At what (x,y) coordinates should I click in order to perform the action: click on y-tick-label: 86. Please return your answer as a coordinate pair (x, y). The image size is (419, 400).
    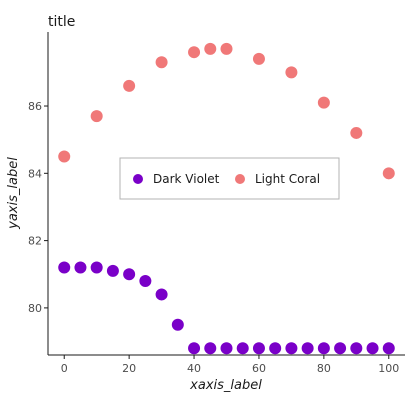
    Looking at the image, I should click on (35, 106).